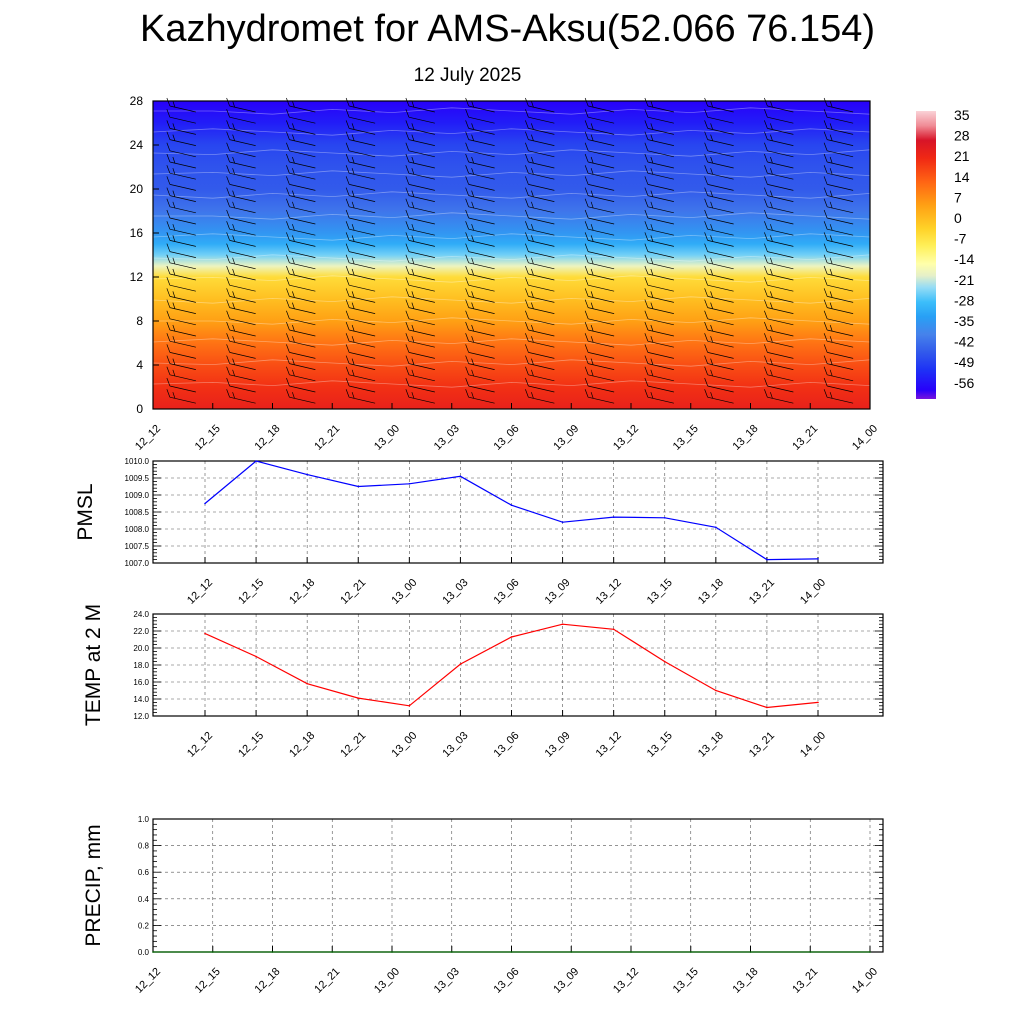  I want to click on x-tick-label: 13_09, so click(566, 981).